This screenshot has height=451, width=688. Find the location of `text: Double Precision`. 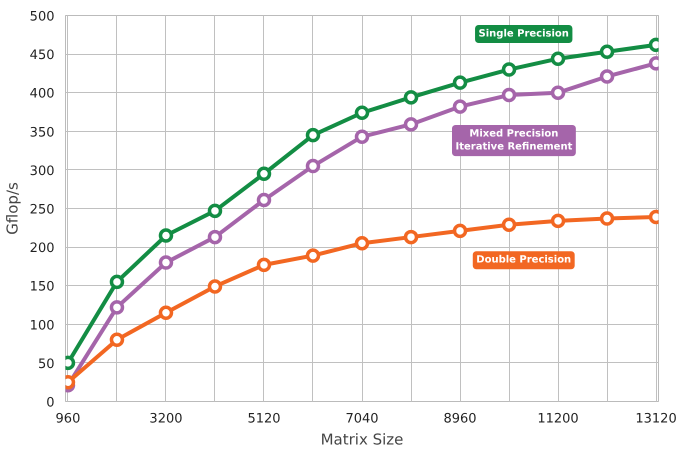

text: Double Precision is located at coordinates (524, 260).